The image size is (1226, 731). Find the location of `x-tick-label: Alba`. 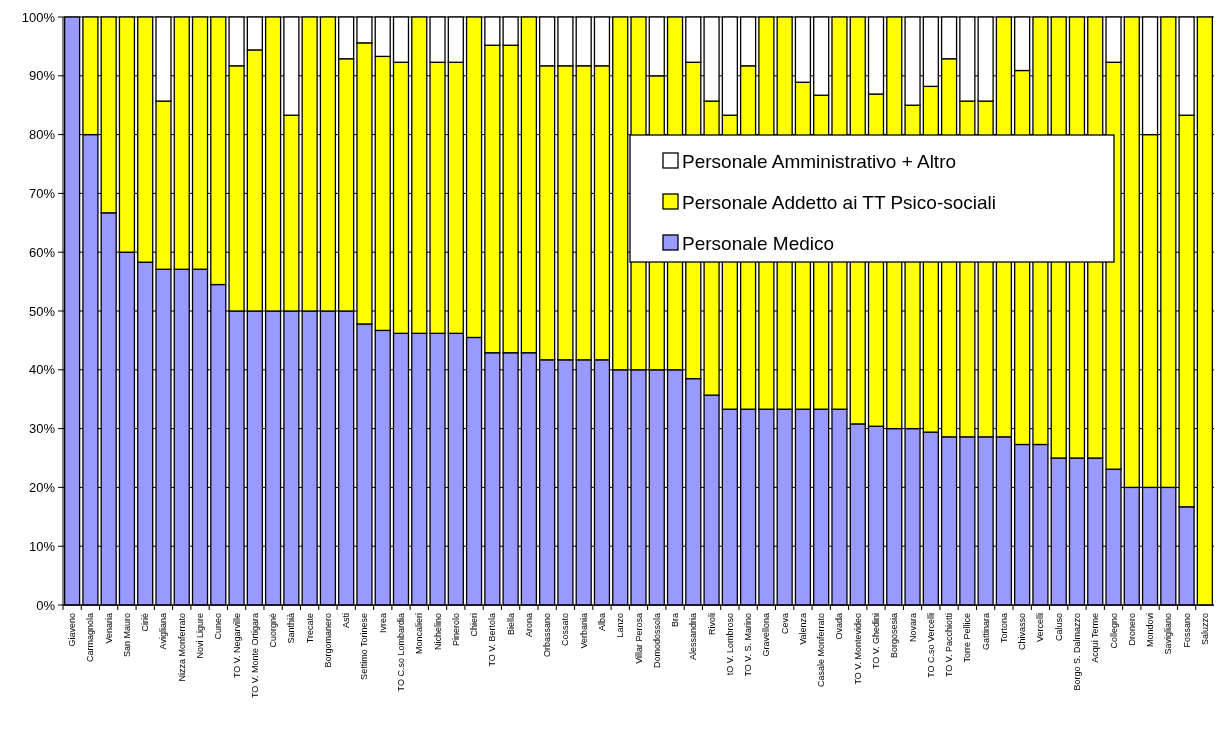

x-tick-label: Alba is located at coordinates (601, 622).